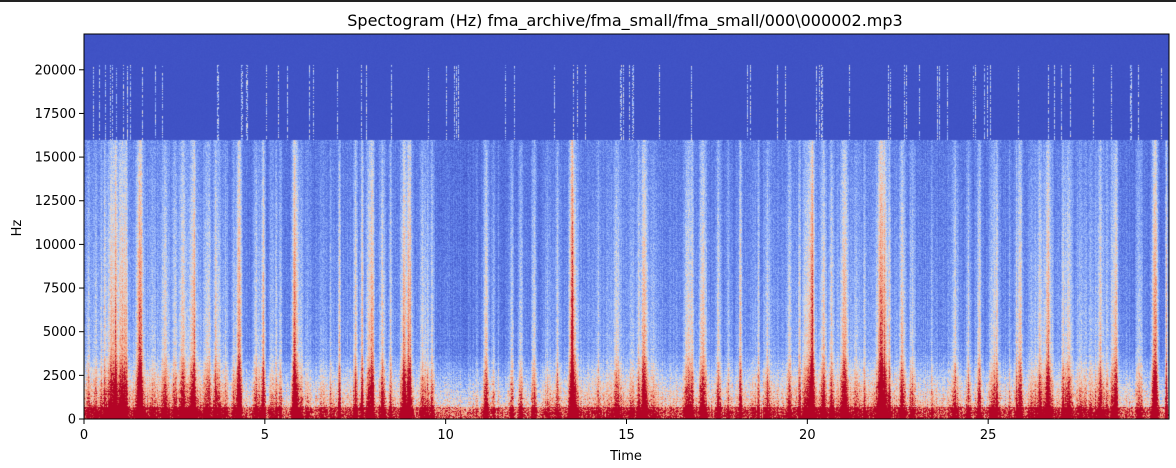  What do you see at coordinates (55, 114) in the screenshot?
I see `y-tick-label: 17500` at bounding box center [55, 114].